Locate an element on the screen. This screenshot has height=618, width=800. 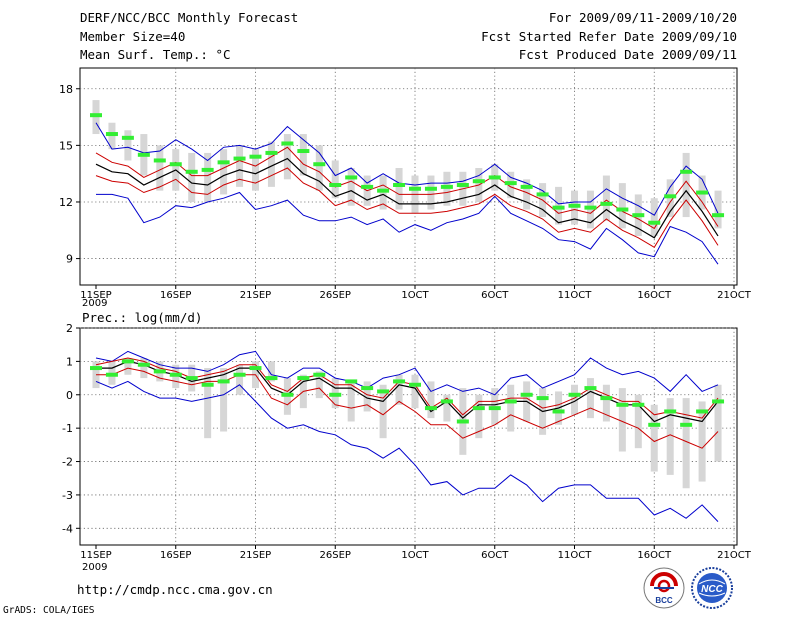
y-tick-label: 9 is located at coordinates (69, 259).